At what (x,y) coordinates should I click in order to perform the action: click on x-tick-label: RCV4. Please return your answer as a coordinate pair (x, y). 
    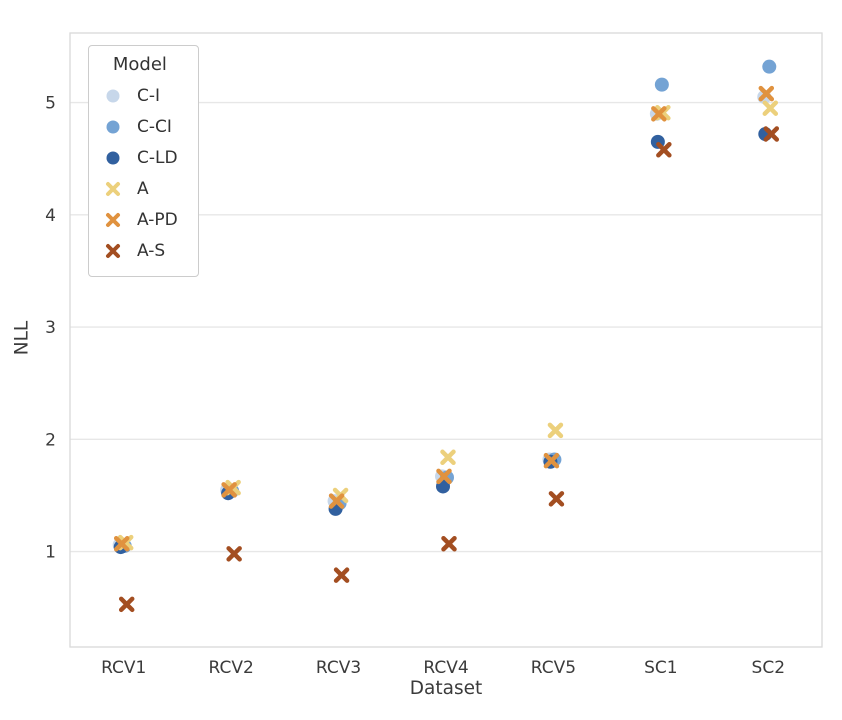
    Looking at the image, I should click on (445, 668).